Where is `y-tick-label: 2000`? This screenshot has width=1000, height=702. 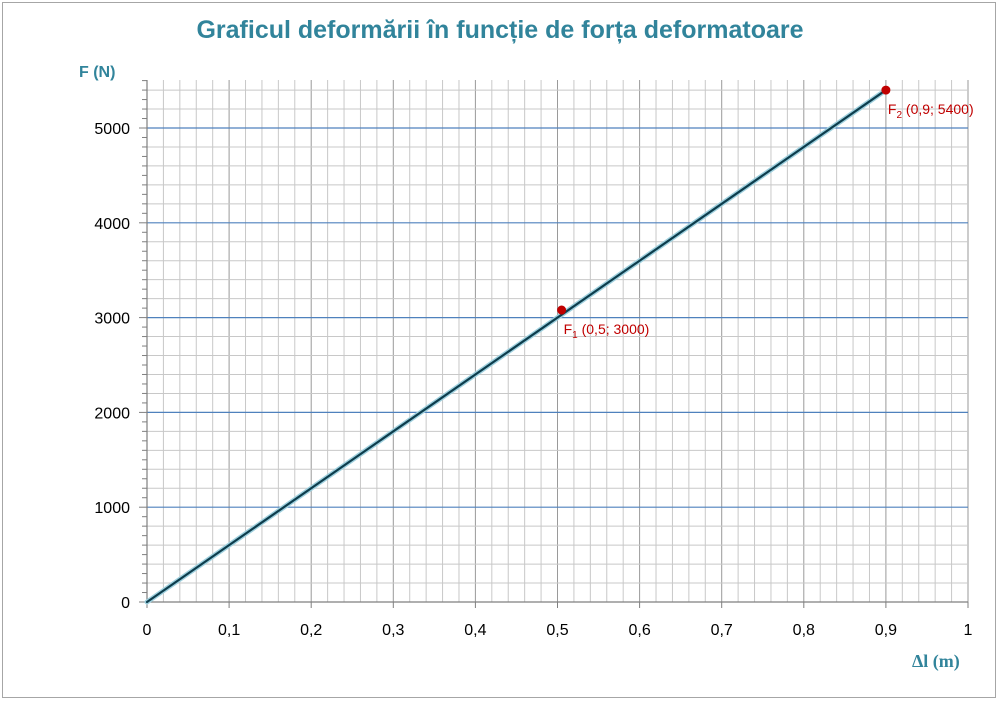 y-tick-label: 2000 is located at coordinates (112, 413).